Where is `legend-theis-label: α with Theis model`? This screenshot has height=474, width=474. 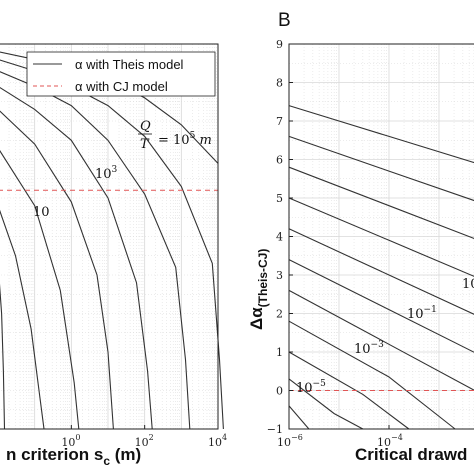 legend-theis-label: α with Theis model is located at coordinates (129, 64).